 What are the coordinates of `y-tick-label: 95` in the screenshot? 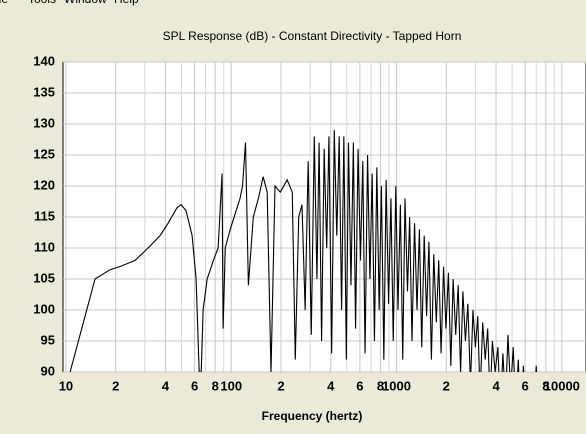 It's located at (48, 339).